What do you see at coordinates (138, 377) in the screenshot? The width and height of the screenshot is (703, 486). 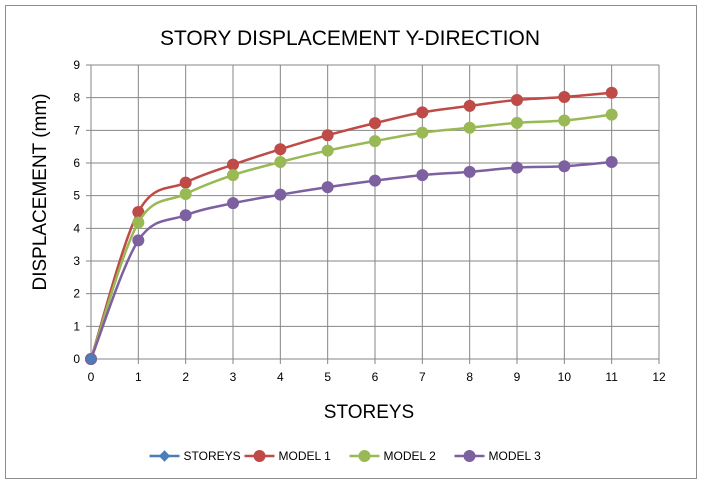 I see `x-tick-label: 1` at bounding box center [138, 377].